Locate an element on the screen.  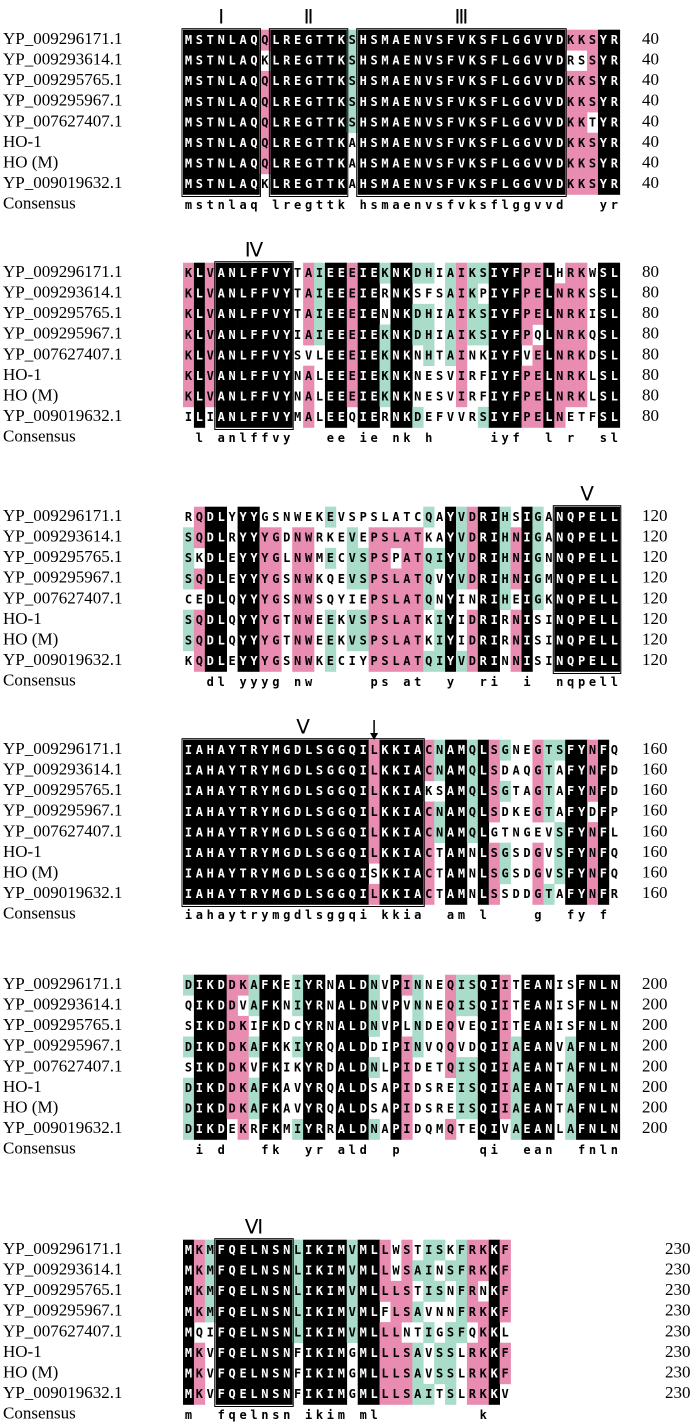
position-number: 230 is located at coordinates (678, 1351).